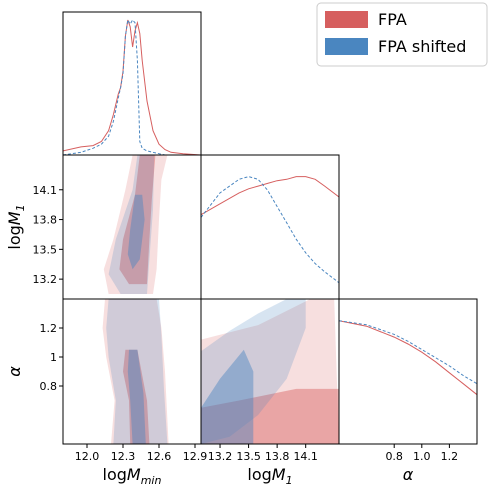  Describe the element at coordinates (87, 456) in the screenshot. I see `x-tick-label: 12.0` at that location.